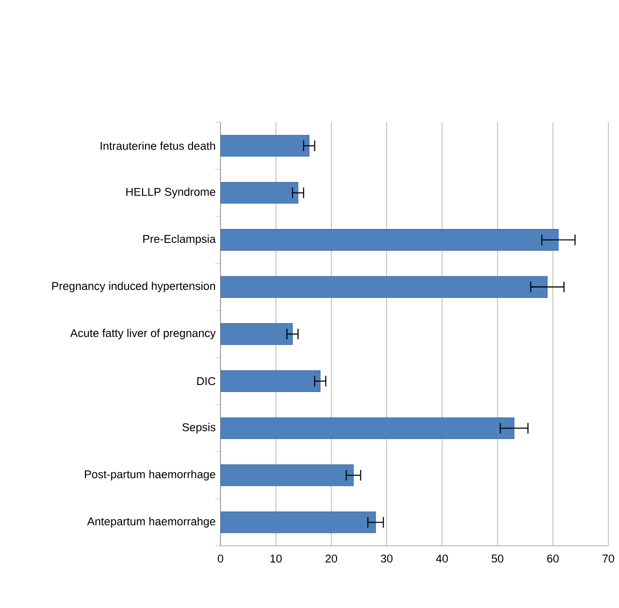 The height and width of the screenshot is (608, 619). Describe the element at coordinates (206, 380) in the screenshot. I see `y-tick-label: DIC` at that location.